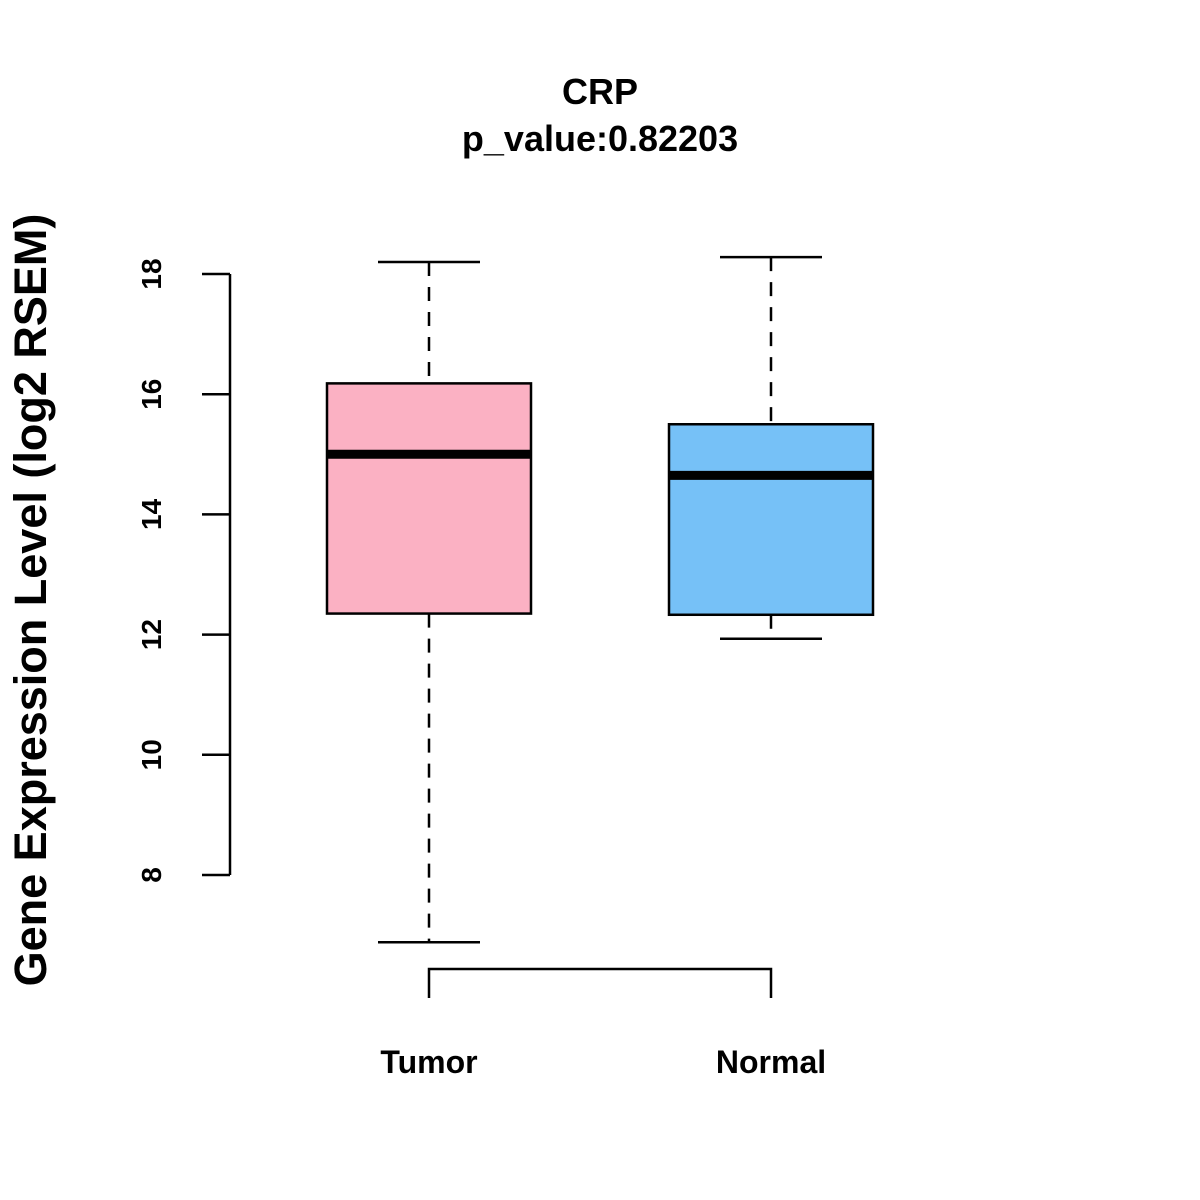 The width and height of the screenshot is (1200, 1200). Describe the element at coordinates (600, 138) in the screenshot. I see `chart-subtitle: p_value:0.82203` at that location.